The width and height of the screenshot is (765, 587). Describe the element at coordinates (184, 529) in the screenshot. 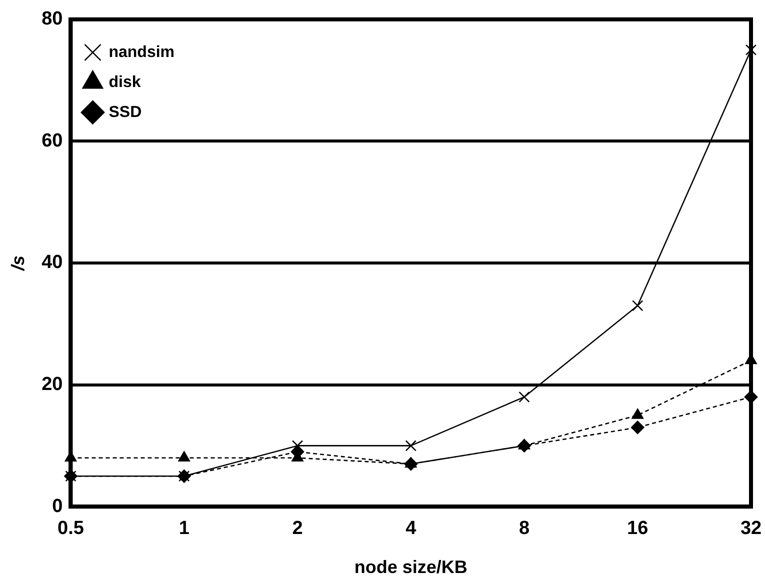

I see `x-tick-label: 1` at that location.